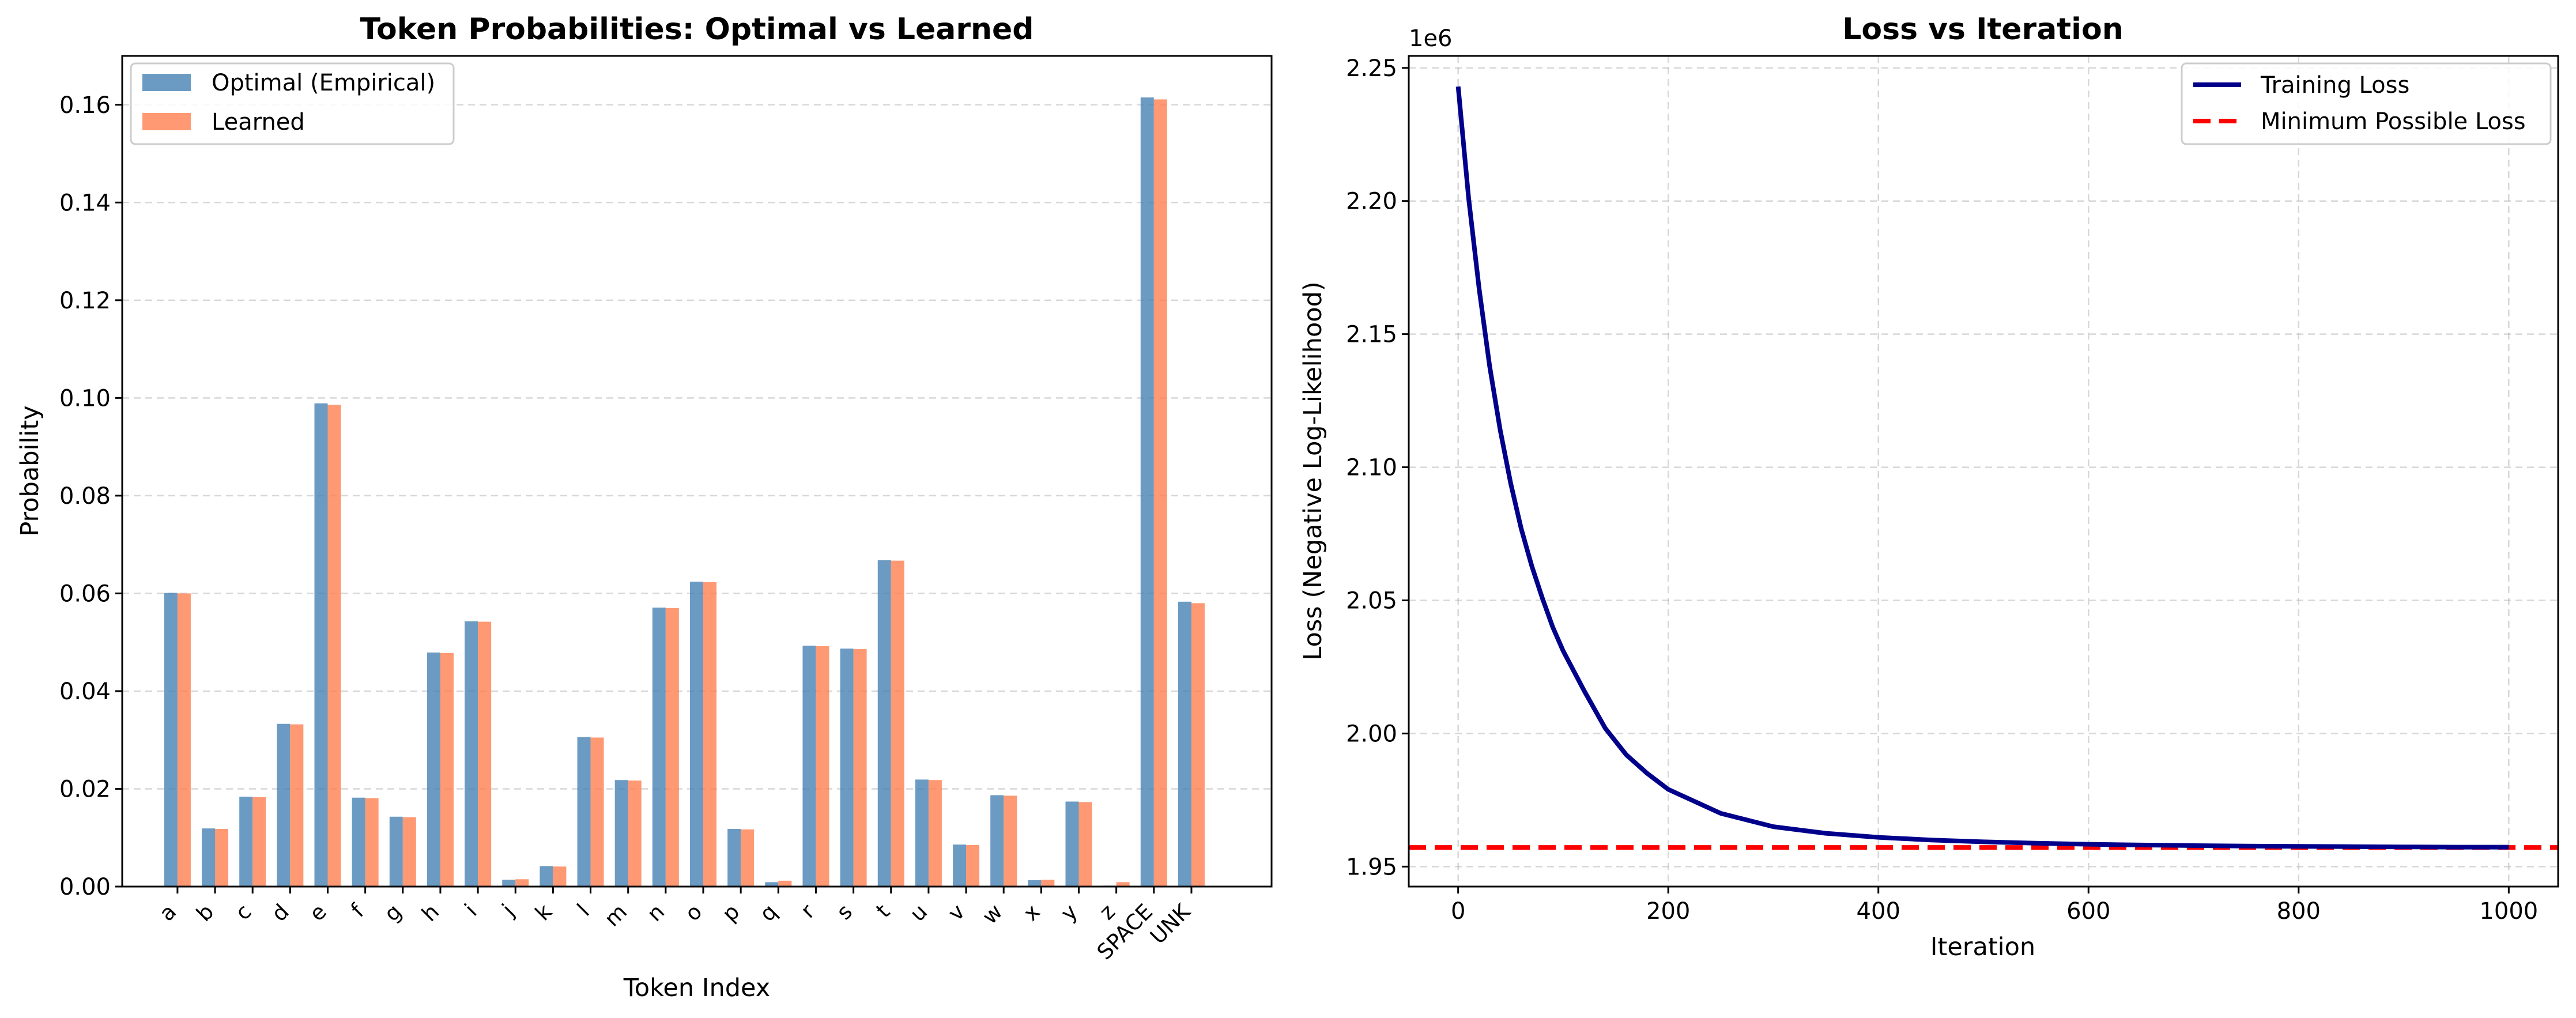 This screenshot has height=1018, width=2576. What do you see at coordinates (1371, 68) in the screenshot?
I see `loss-y-tick-label: 2.25` at bounding box center [1371, 68].